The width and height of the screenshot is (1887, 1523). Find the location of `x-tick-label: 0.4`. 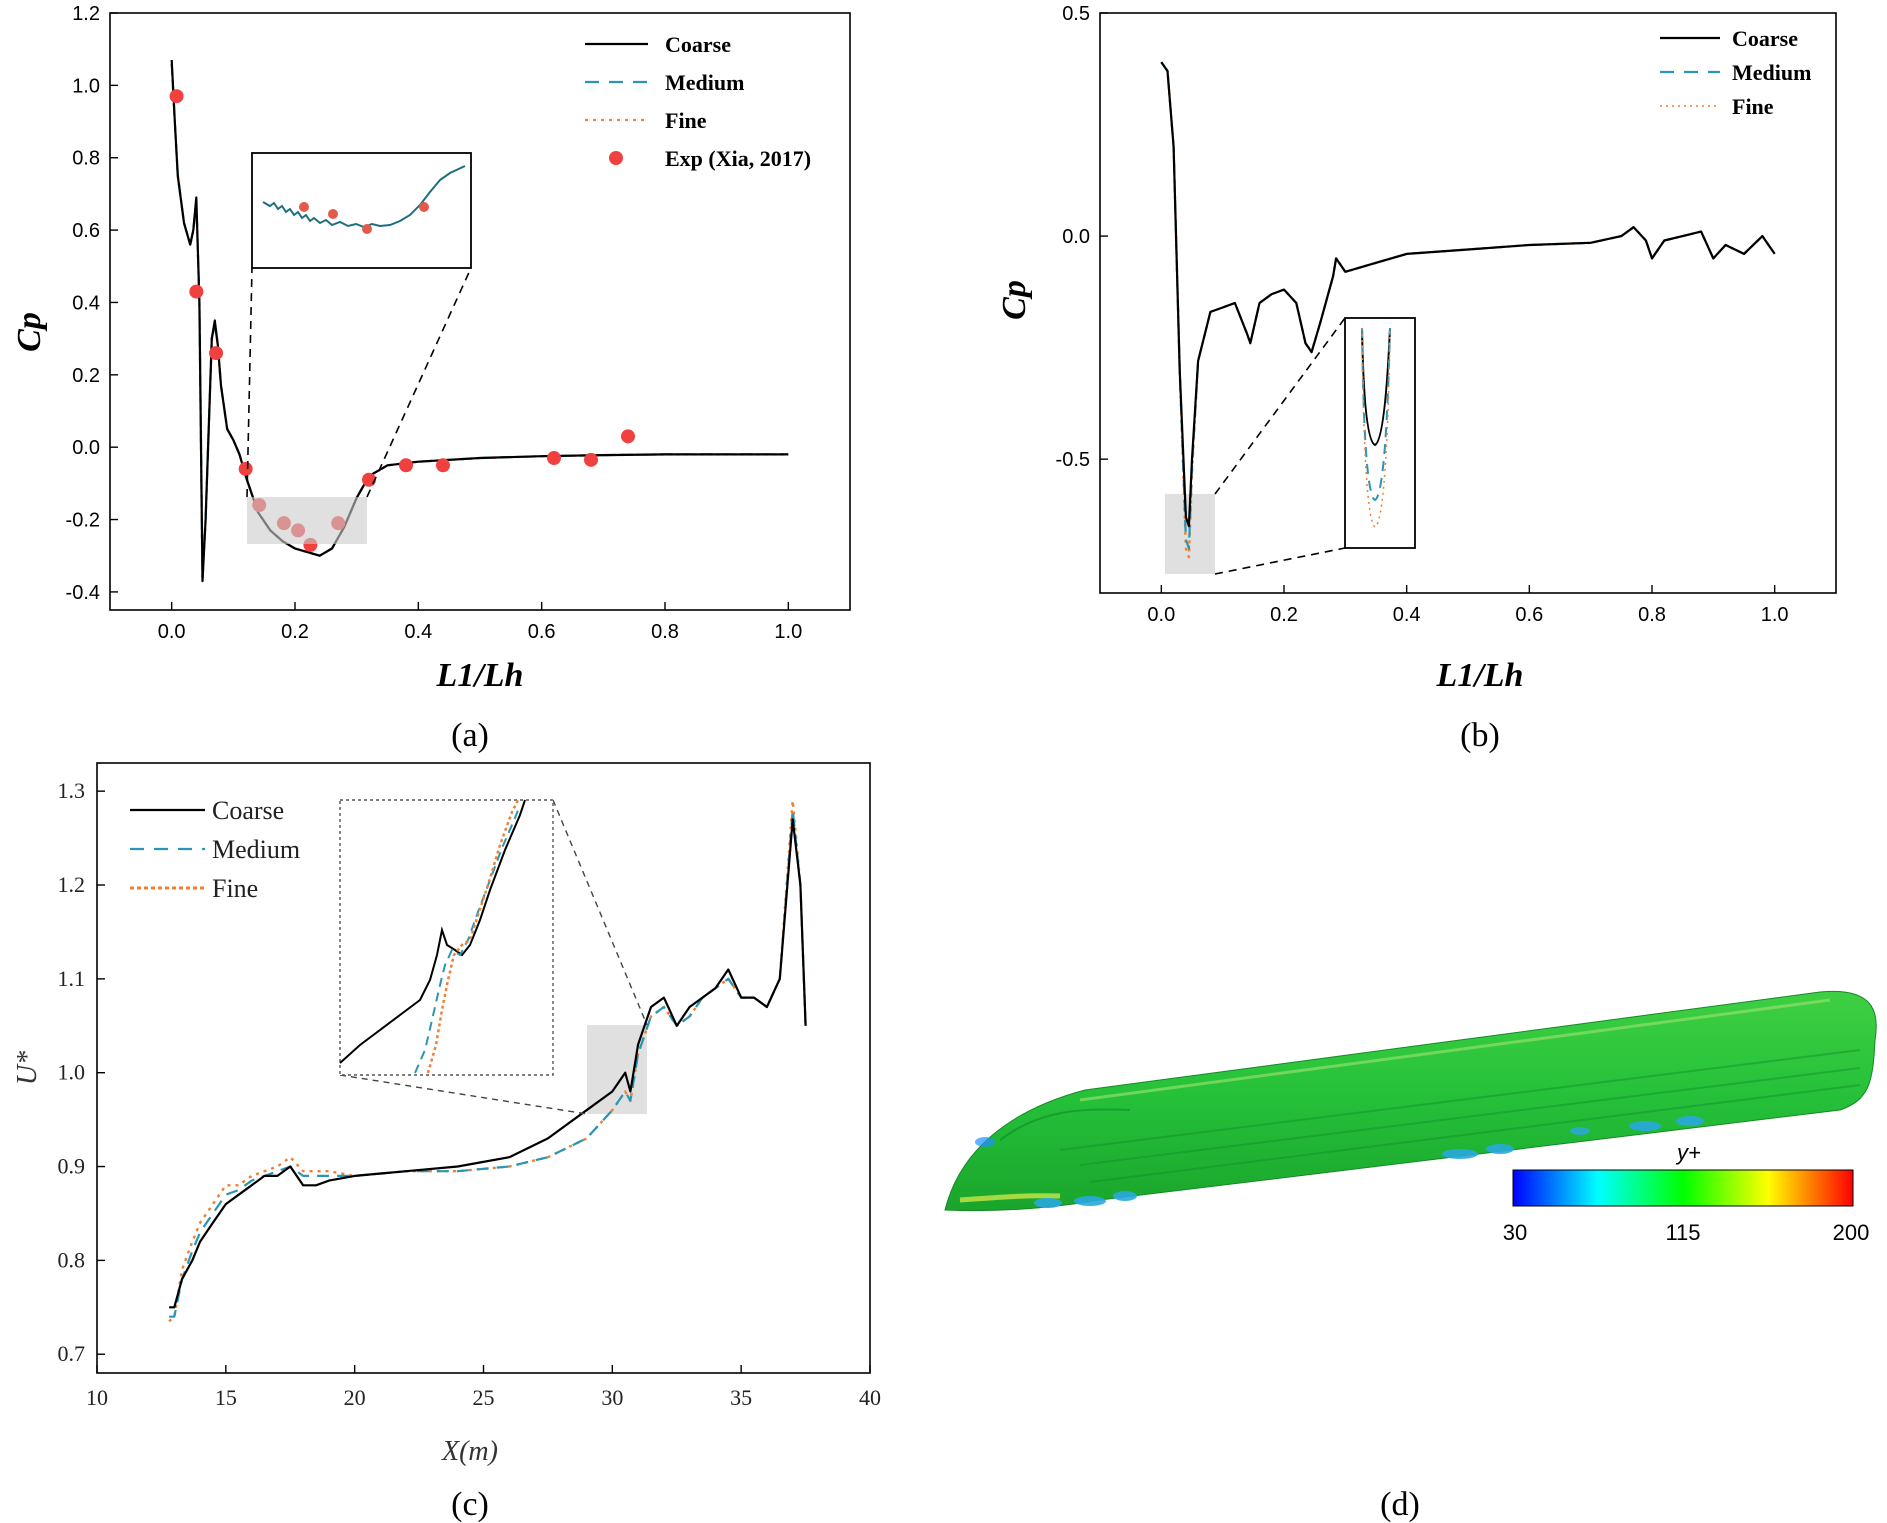

x-tick-label: 0.4 is located at coordinates (418, 632).